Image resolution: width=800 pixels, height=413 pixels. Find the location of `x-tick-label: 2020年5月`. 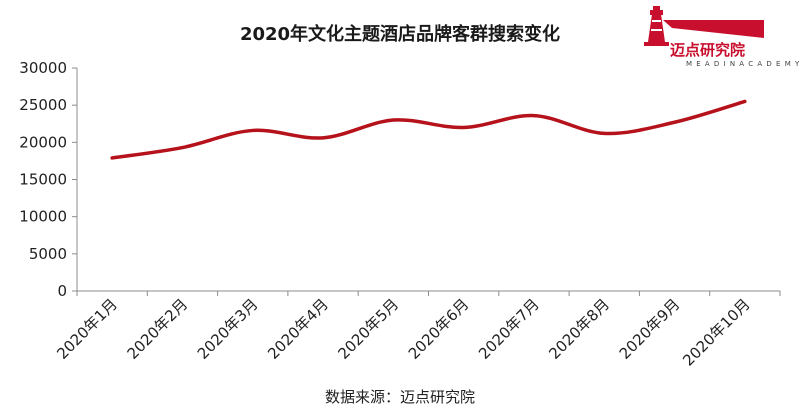

x-tick-label: 2020年5月 is located at coordinates (368, 329).